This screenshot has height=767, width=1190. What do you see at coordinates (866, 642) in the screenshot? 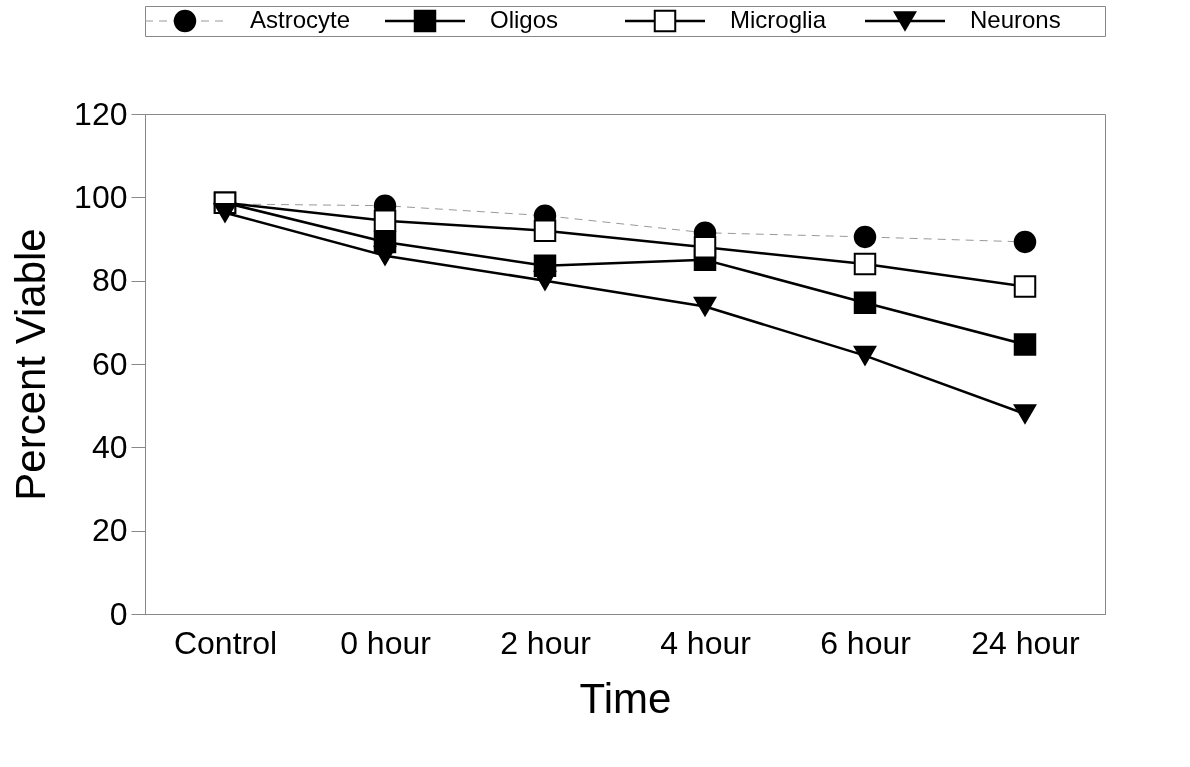
I see `x-tick-label: 6 hour` at bounding box center [866, 642].